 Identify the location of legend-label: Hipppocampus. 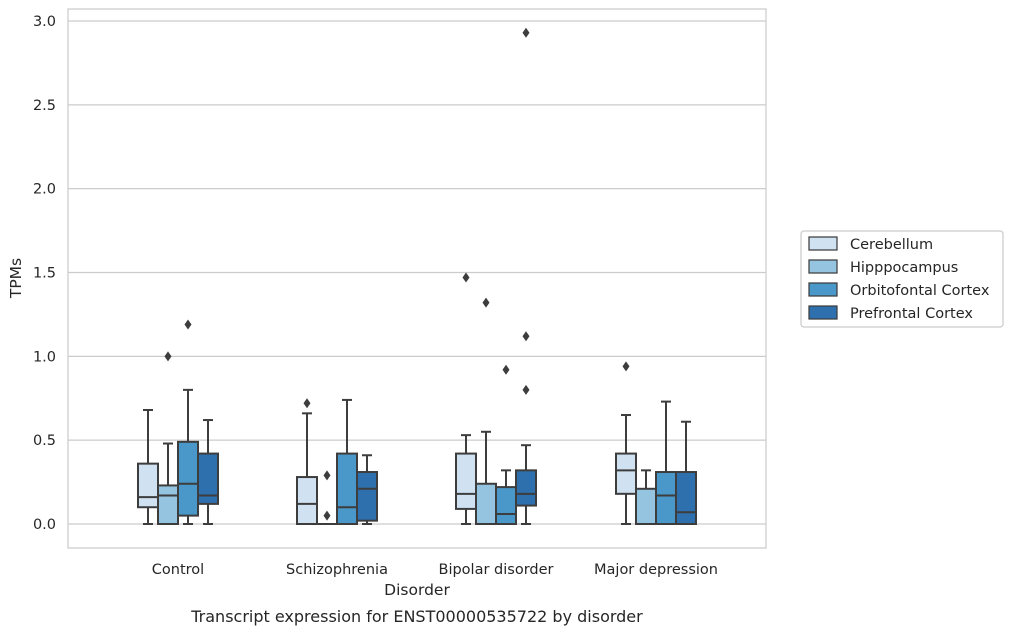
(904, 268).